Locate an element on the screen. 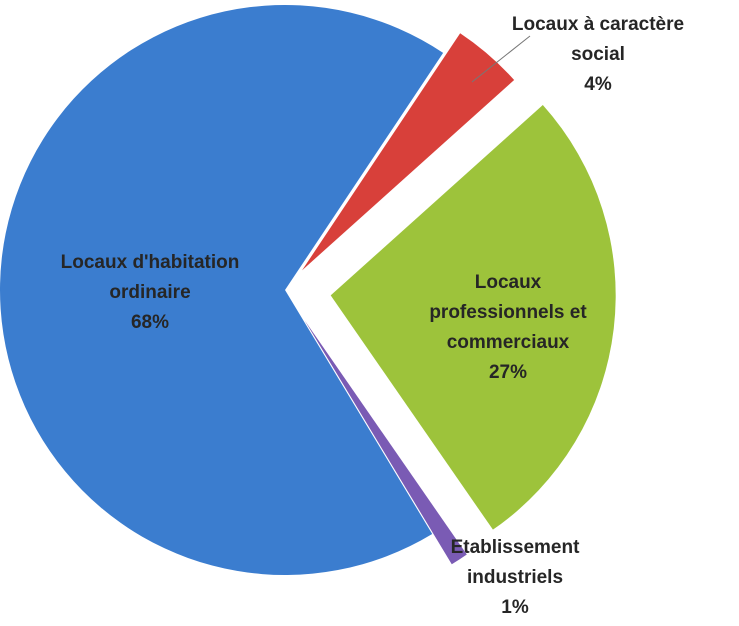 The image size is (739, 626). label-line: ordinaire is located at coordinates (149, 292).